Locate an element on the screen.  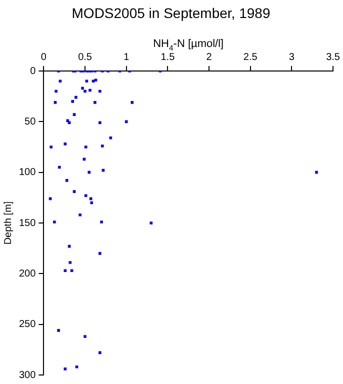
y-tick-label: 200 is located at coordinates (27, 274).